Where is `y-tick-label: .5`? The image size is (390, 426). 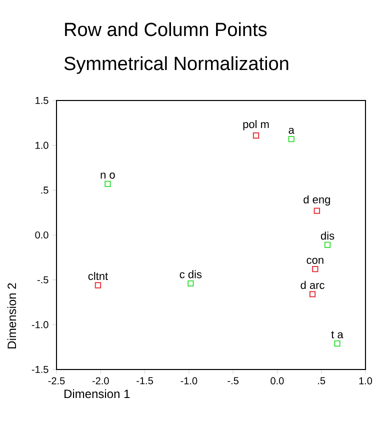 y-tick-label: .5 is located at coordinates (44, 190).